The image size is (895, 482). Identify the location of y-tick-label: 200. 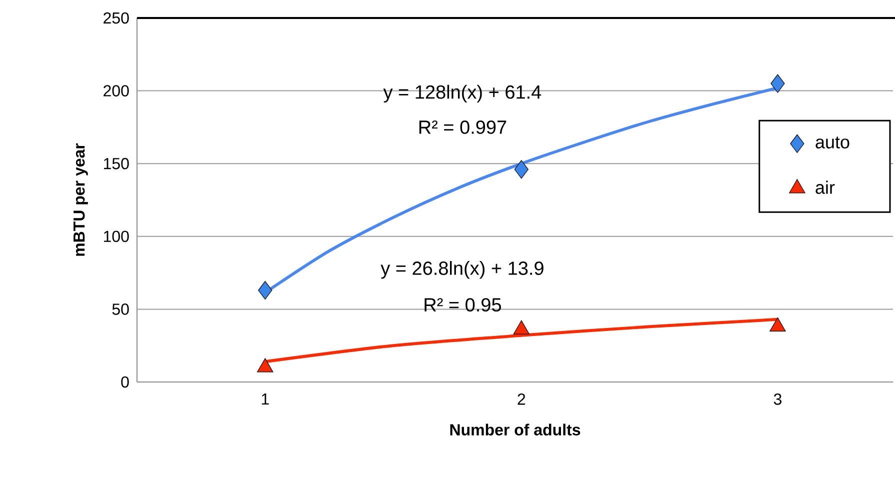
(116, 90).